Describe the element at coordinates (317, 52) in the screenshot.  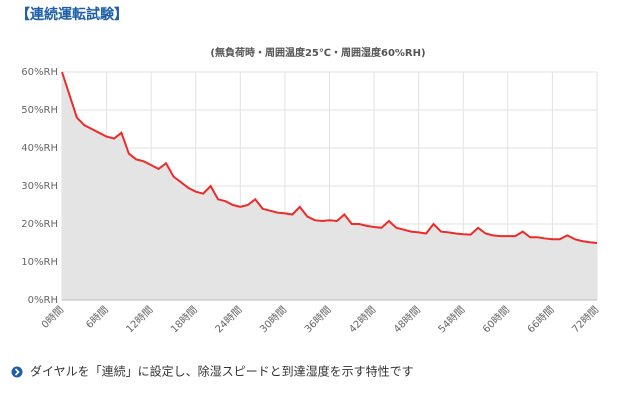
I see `chart-subtitle: (無負荷時・周囲温度25℃・周囲湿度60%RH)` at that location.